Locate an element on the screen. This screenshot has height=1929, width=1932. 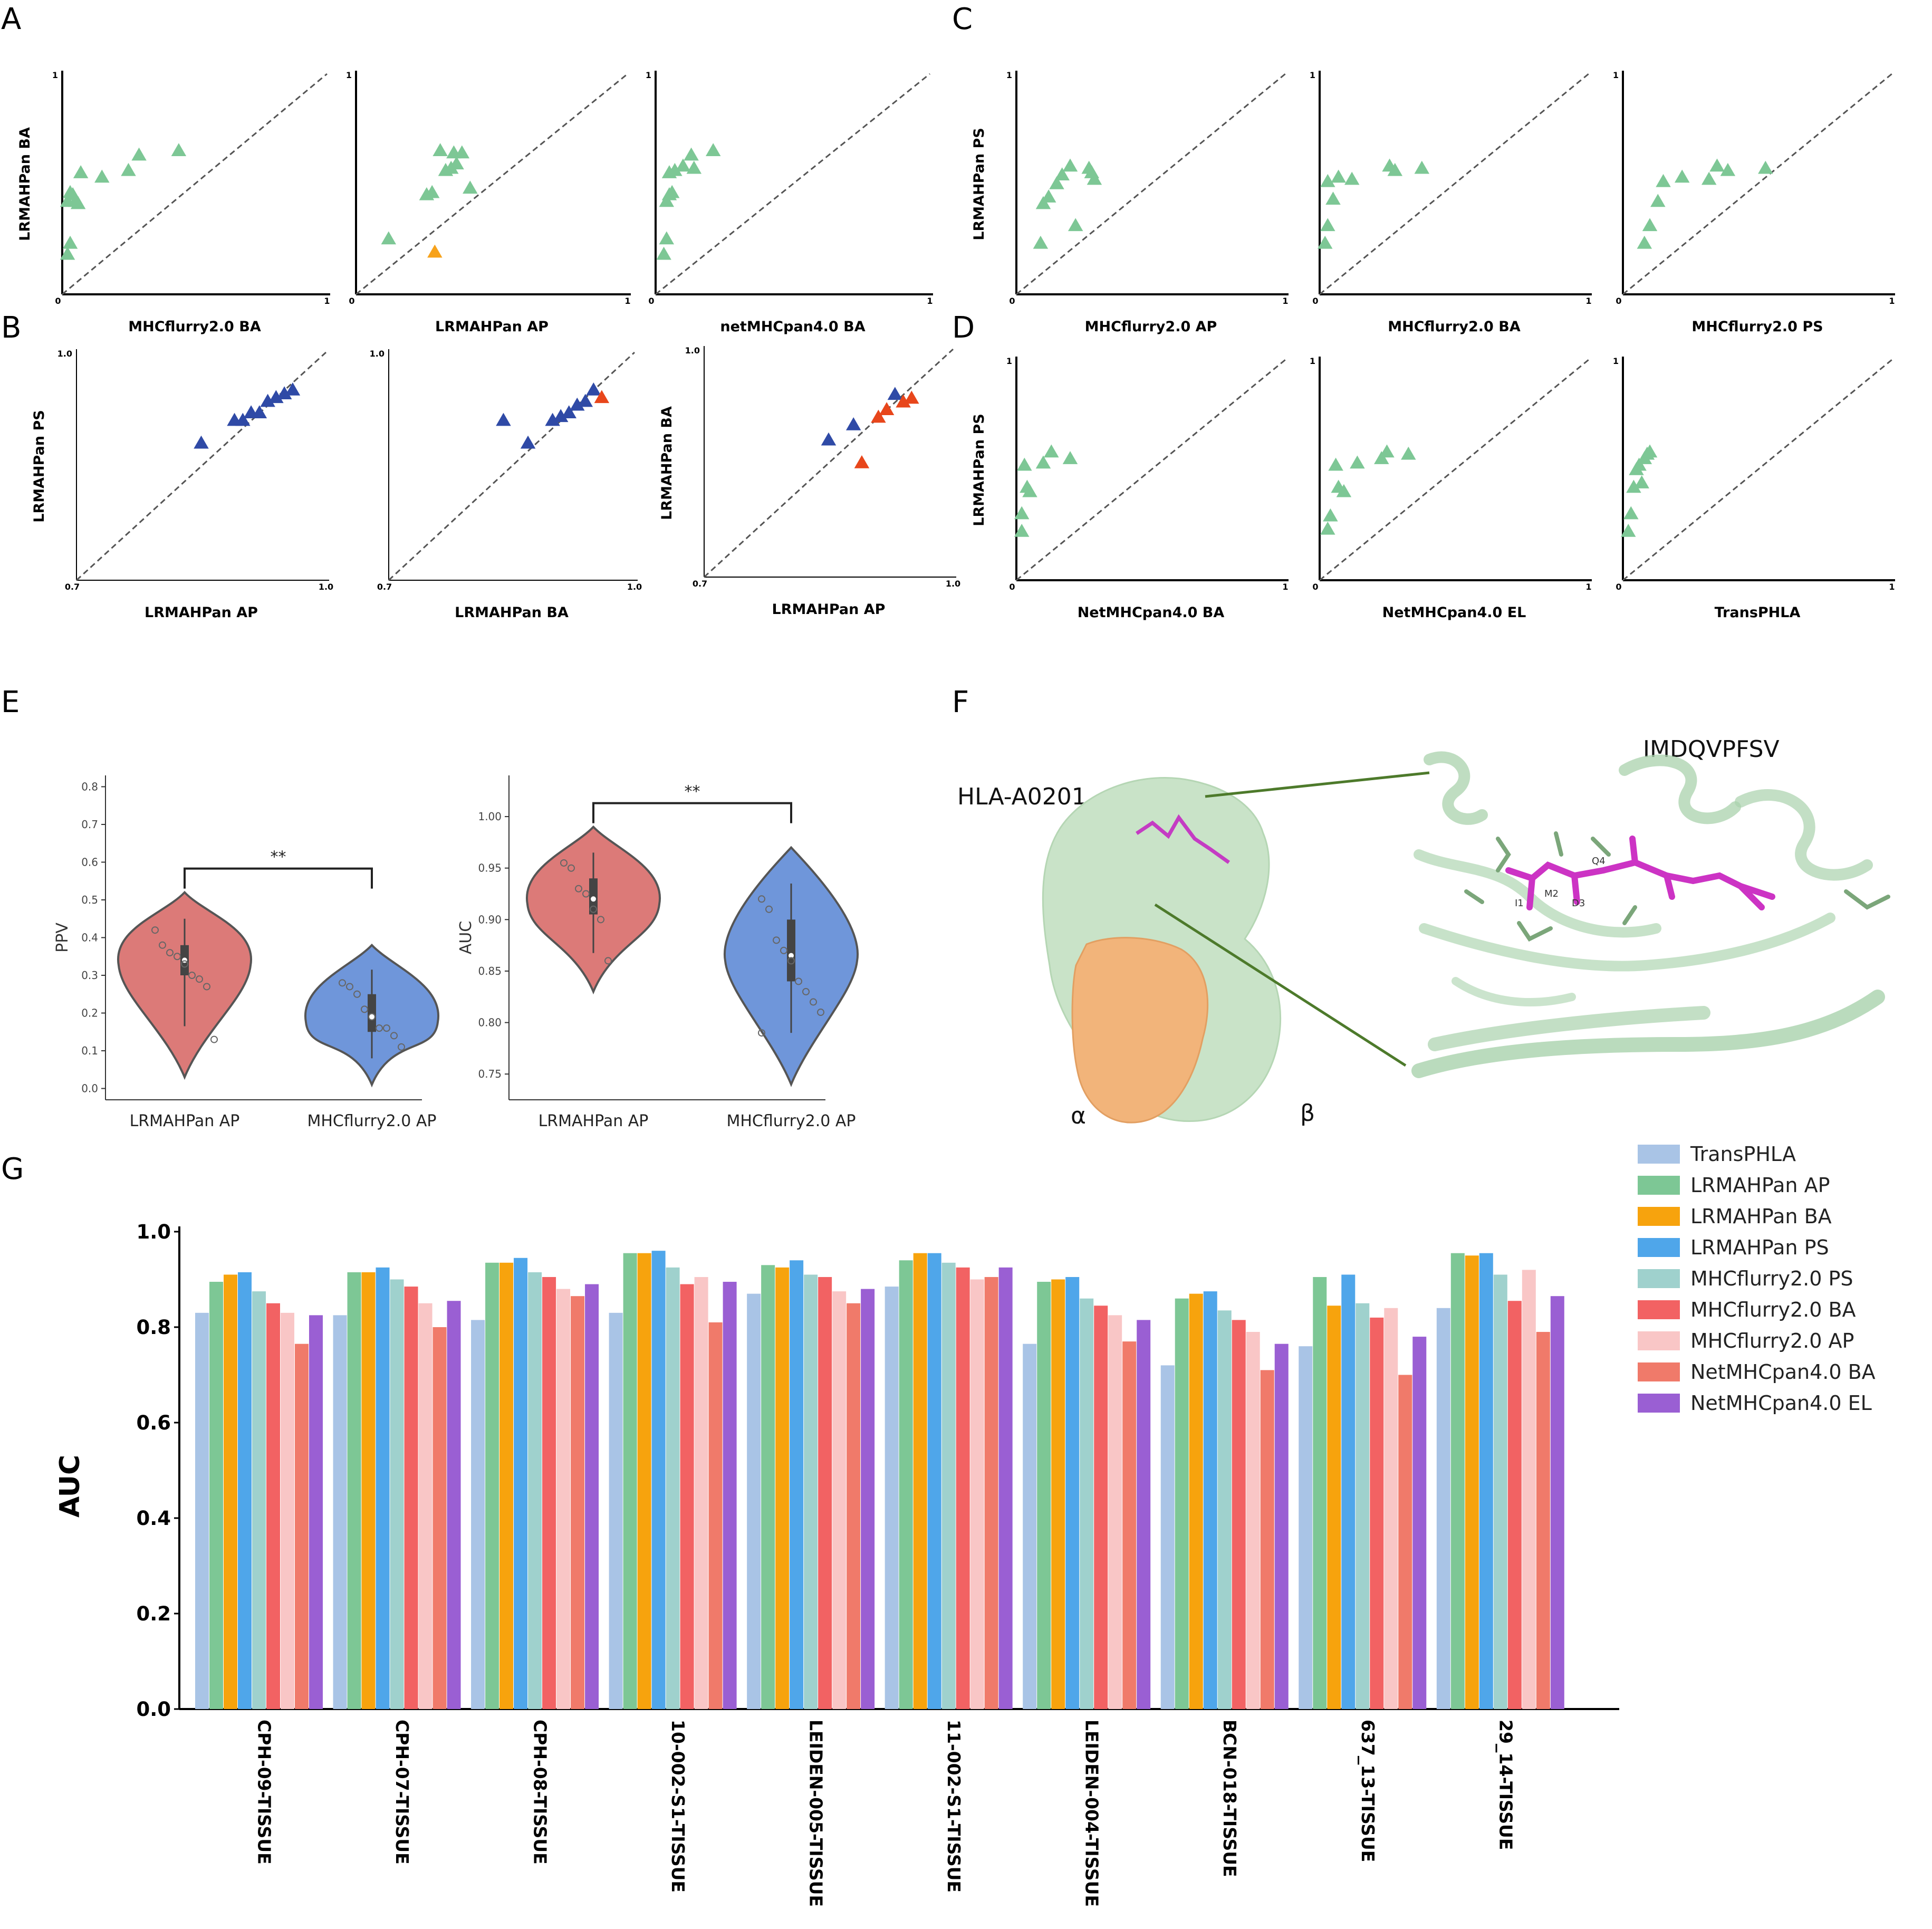
legend-label: MHCflurry2.0 BA is located at coordinates (1773, 1309).